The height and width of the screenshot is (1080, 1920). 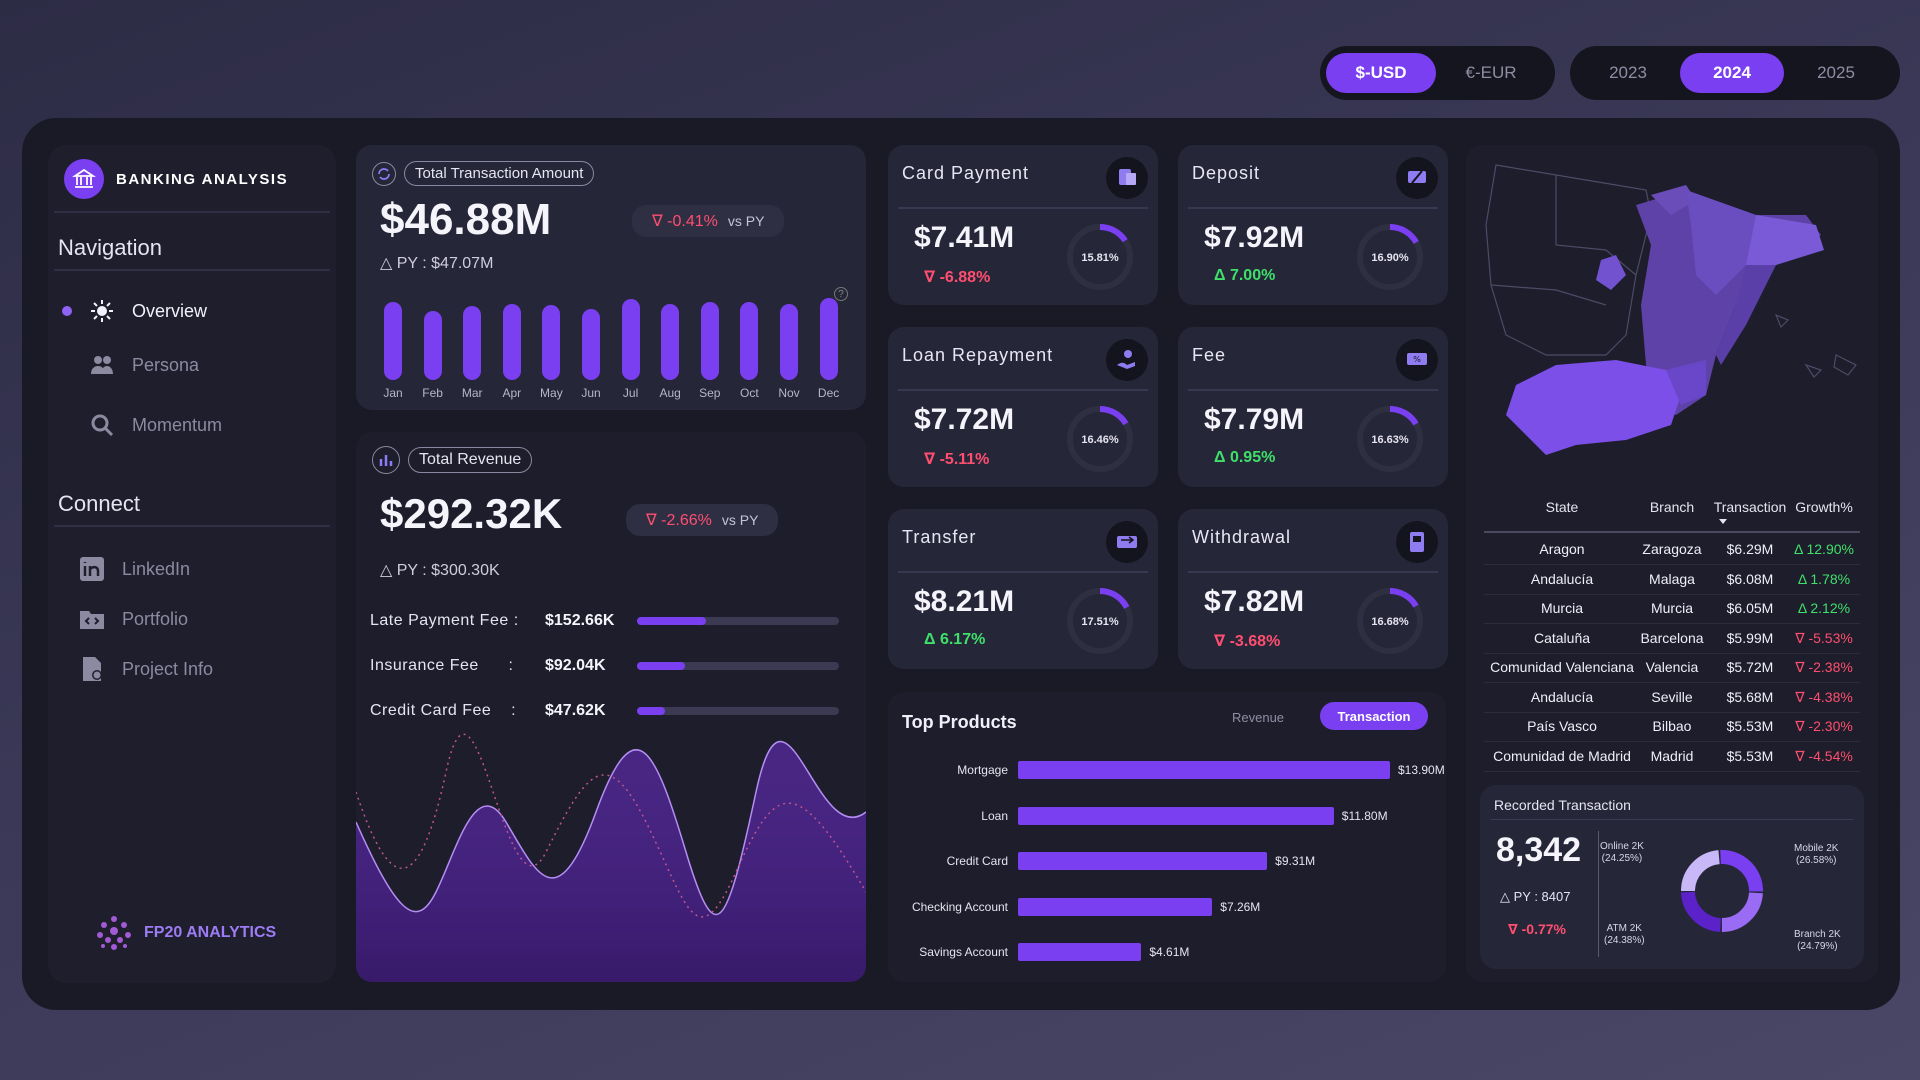 What do you see at coordinates (749, 393) in the screenshot?
I see `month-label: Oct` at bounding box center [749, 393].